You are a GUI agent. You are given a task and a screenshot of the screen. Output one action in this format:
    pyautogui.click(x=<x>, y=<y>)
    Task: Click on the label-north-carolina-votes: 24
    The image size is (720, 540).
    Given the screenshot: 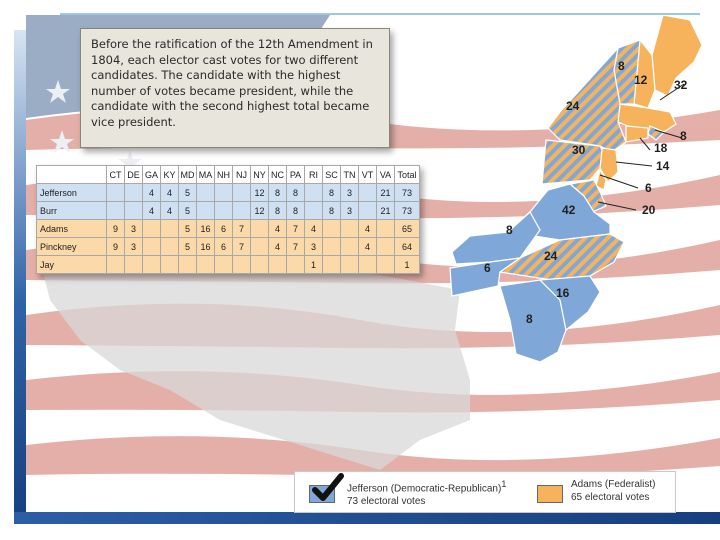 What is the action you would take?
    pyautogui.click(x=551, y=256)
    